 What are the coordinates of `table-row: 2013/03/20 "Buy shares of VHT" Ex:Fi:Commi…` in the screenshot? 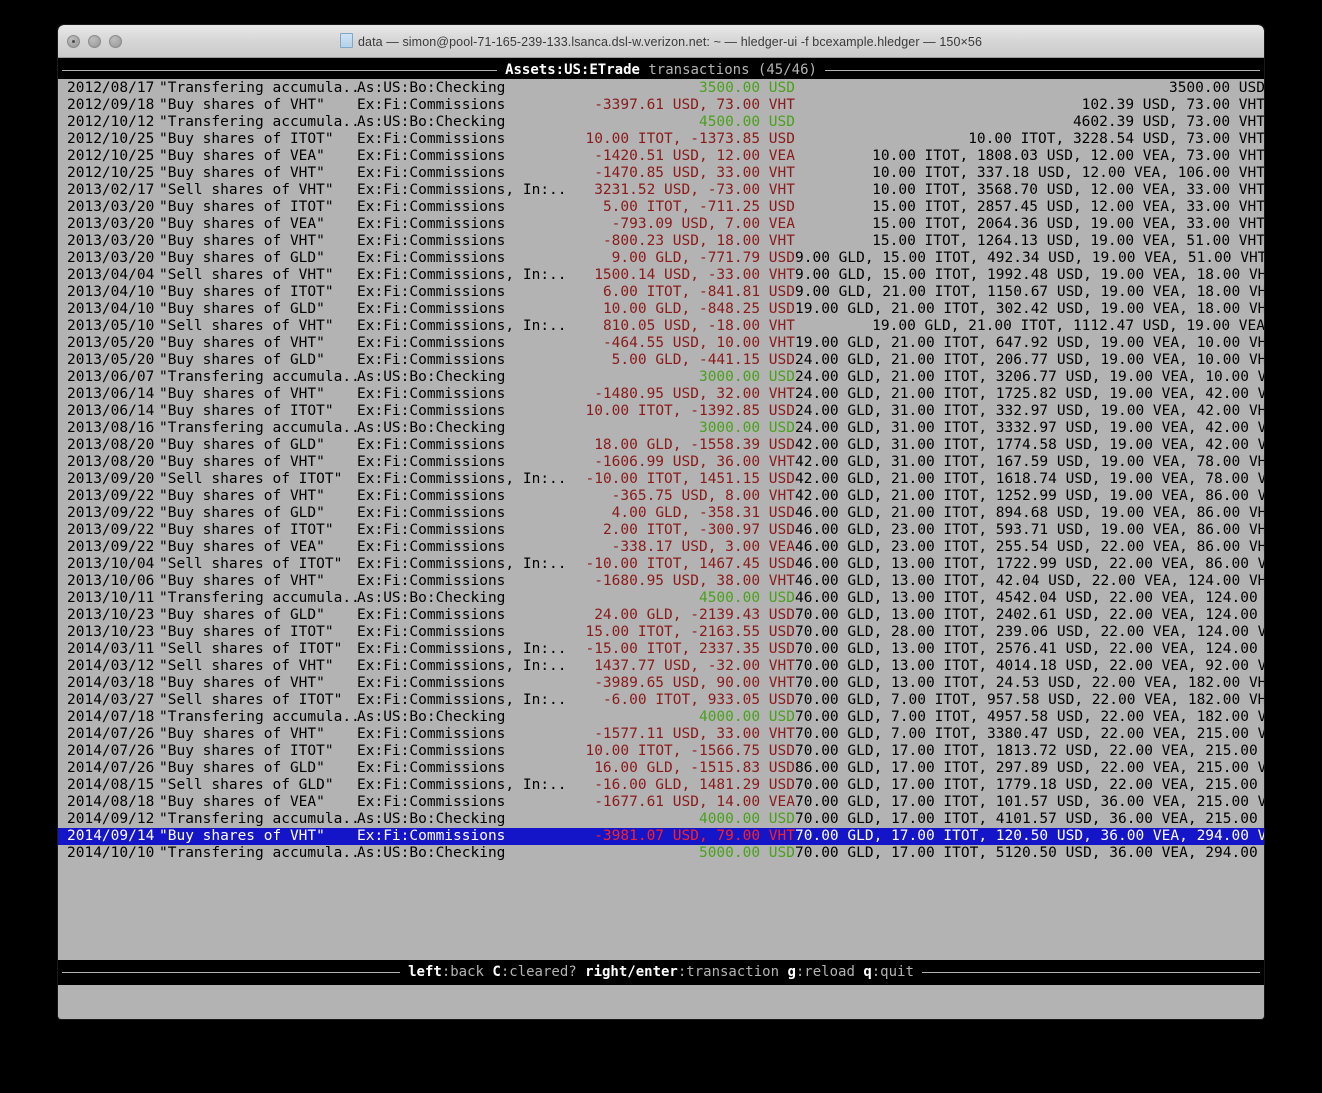 It's located at (661, 241).